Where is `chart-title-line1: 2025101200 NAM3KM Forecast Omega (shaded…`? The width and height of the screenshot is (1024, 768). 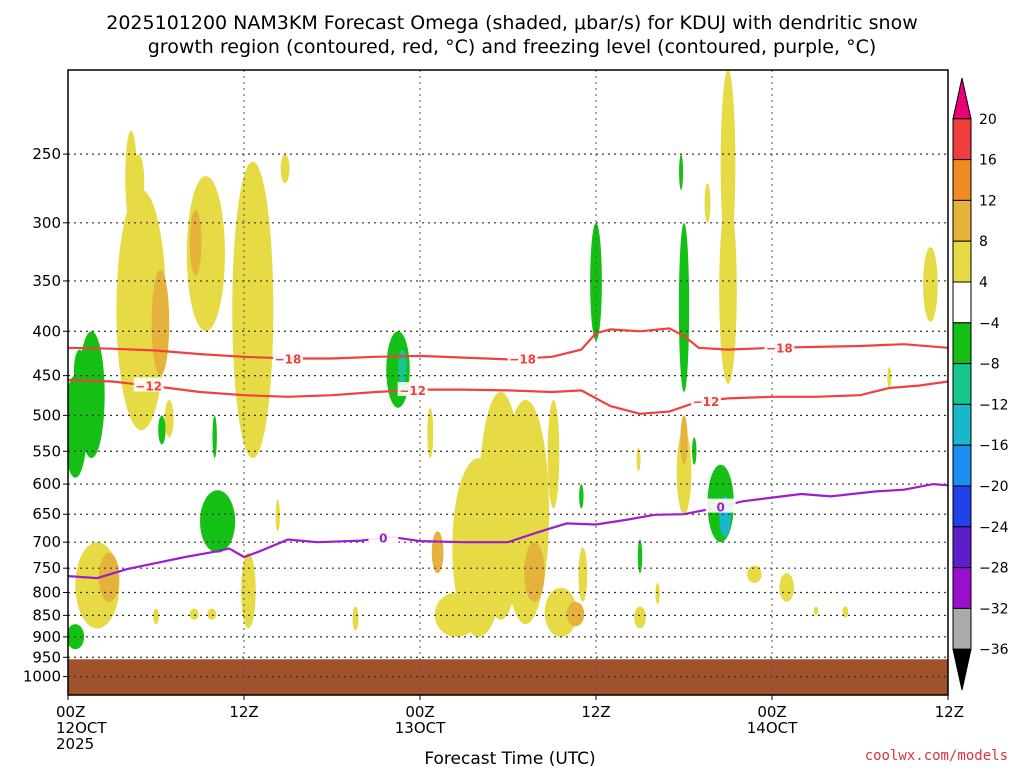
chart-title-line1: 2025101200 NAM3KM Forecast Omega (shaded… is located at coordinates (512, 23).